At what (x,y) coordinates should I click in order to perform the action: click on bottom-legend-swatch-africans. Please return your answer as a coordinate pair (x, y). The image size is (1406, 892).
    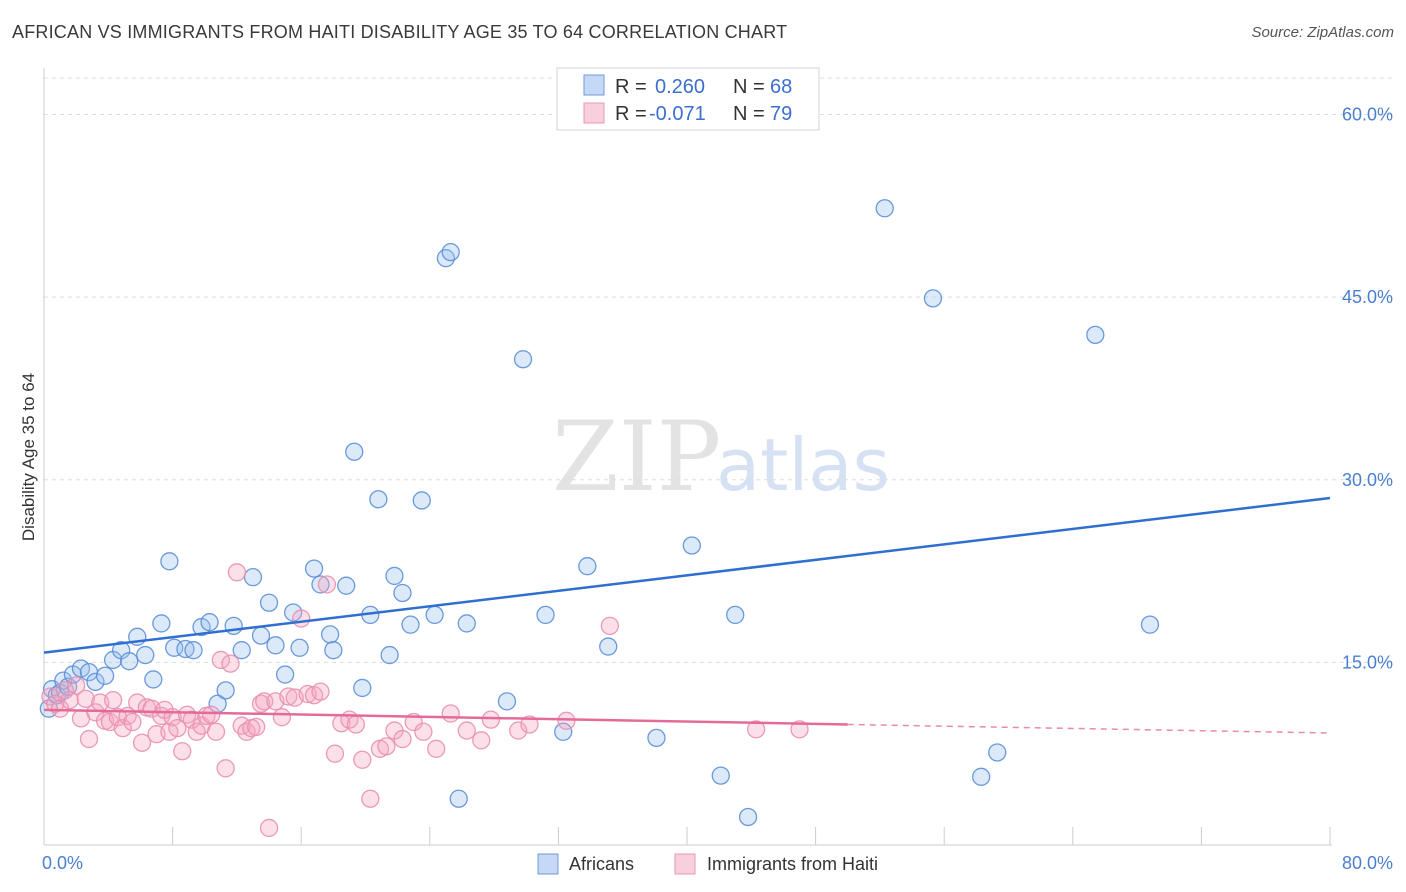
    Looking at the image, I should click on (548, 864).